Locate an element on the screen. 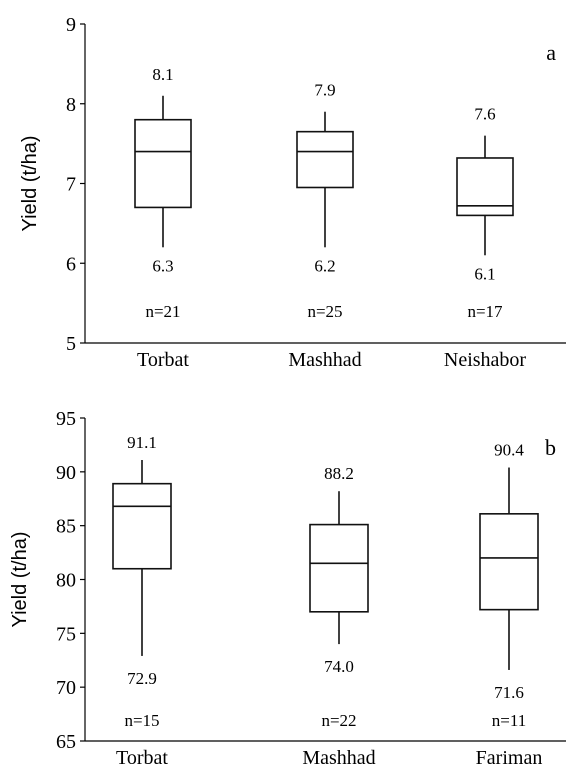  panel-b-y-tick-label: 65 is located at coordinates (66, 742).